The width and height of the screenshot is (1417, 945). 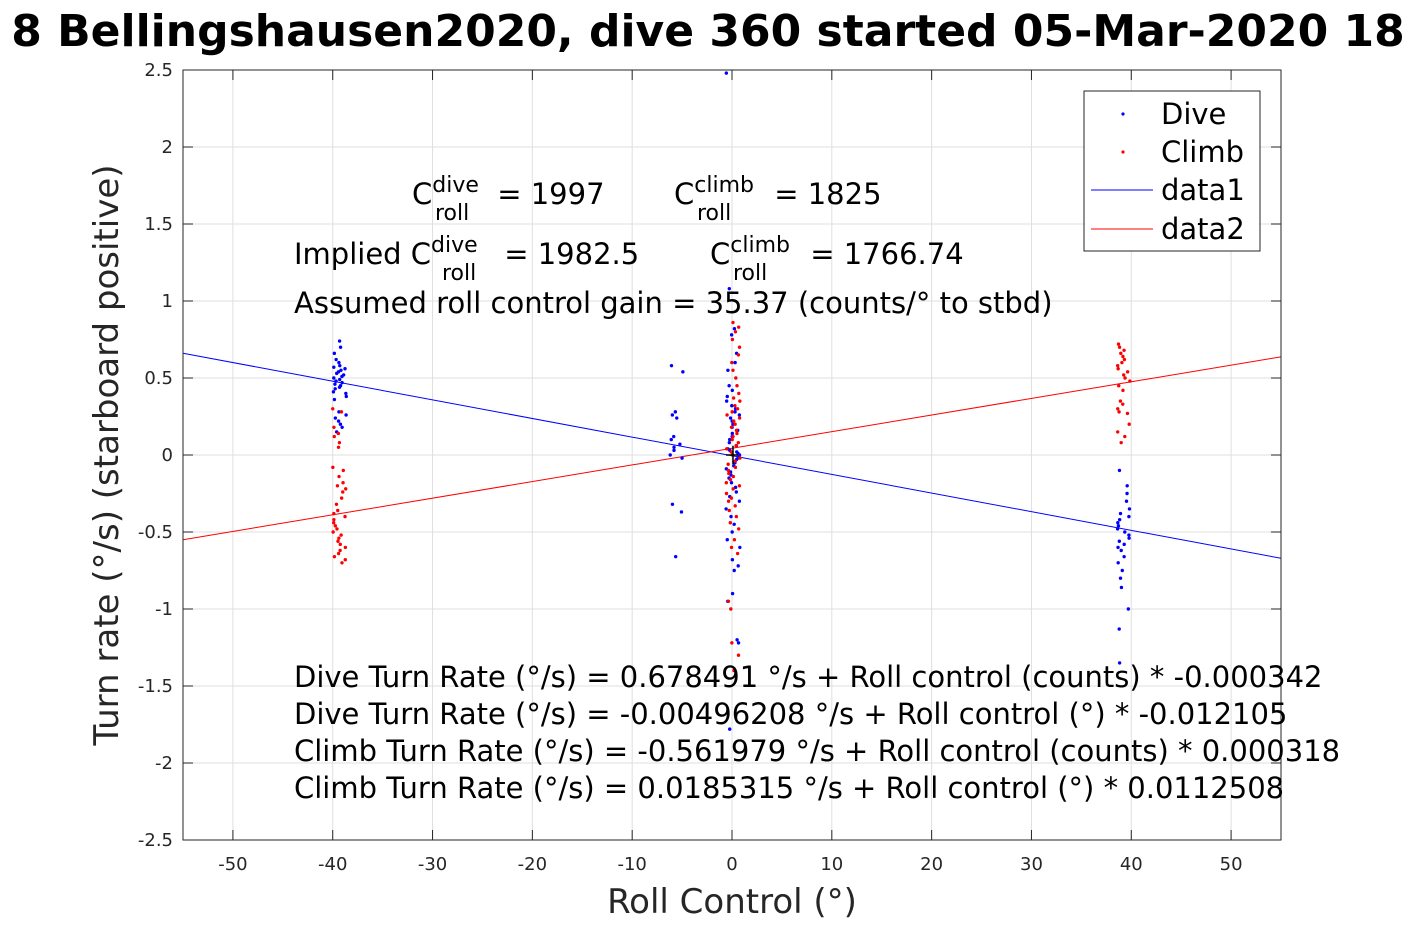 I want to click on y-tick-label: 2.5, so click(x=158, y=70).